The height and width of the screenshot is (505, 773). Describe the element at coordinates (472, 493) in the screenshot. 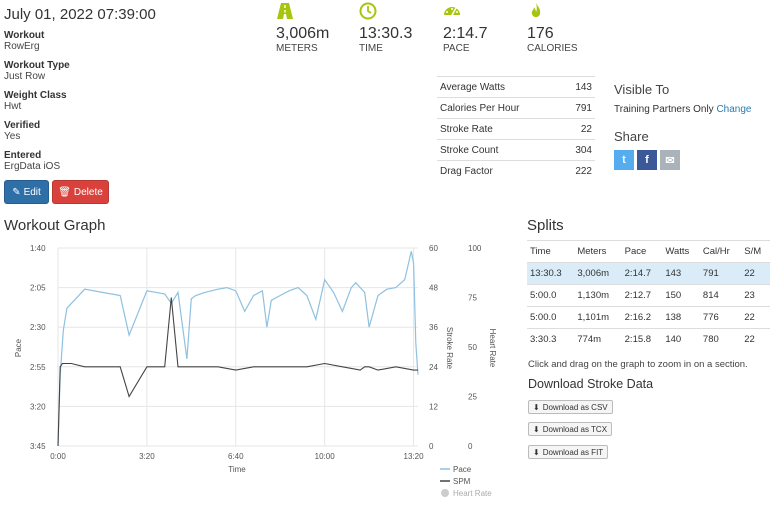

I see `legend-heart-rate: Heart Rate` at that location.